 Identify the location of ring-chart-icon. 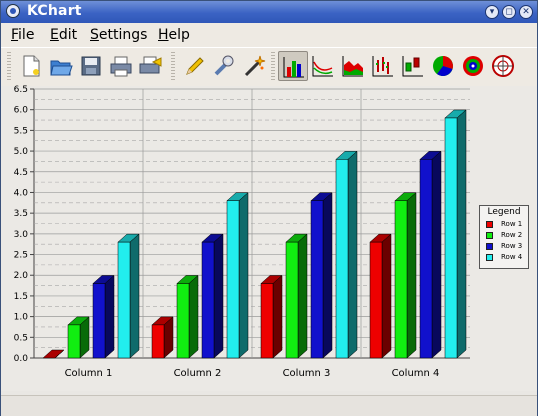
(473, 66).